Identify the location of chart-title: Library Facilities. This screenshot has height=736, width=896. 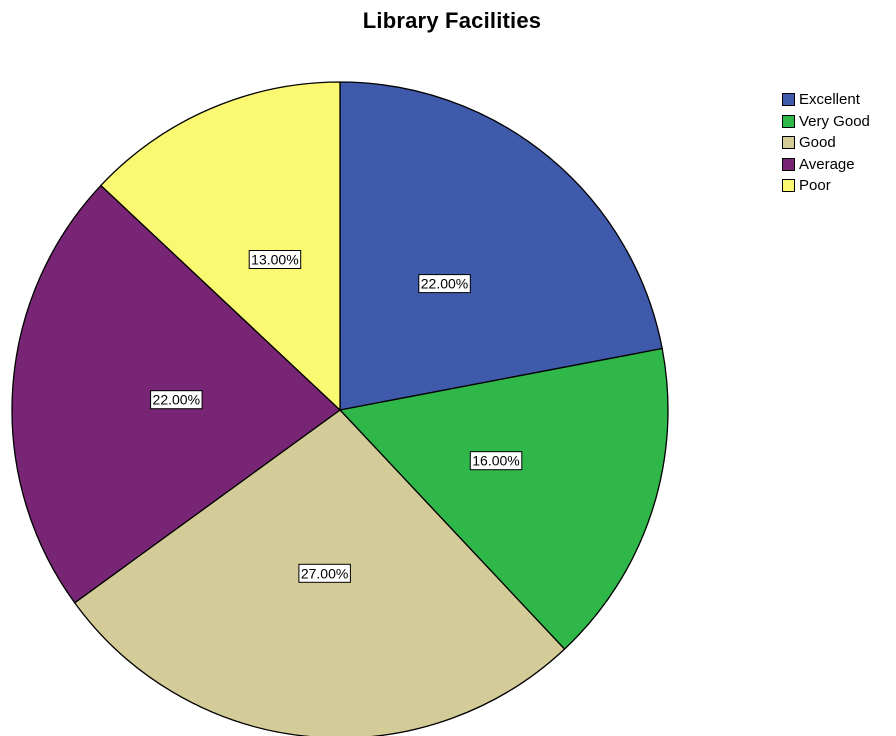
(452, 20).